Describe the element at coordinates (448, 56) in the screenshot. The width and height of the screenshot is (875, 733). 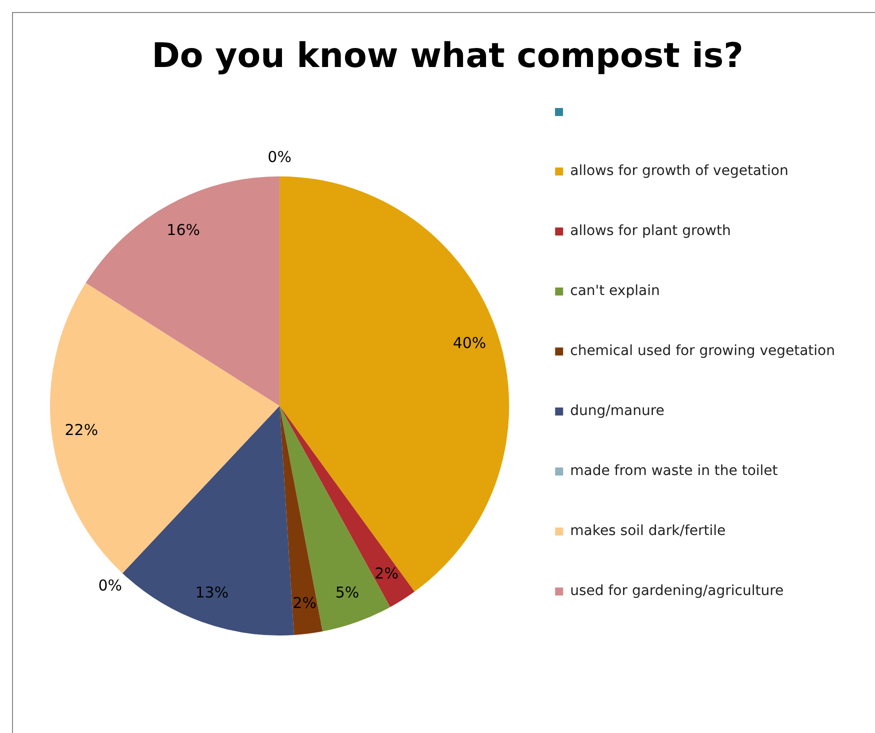
I see `chart-title: Do you know what compost is?` at that location.